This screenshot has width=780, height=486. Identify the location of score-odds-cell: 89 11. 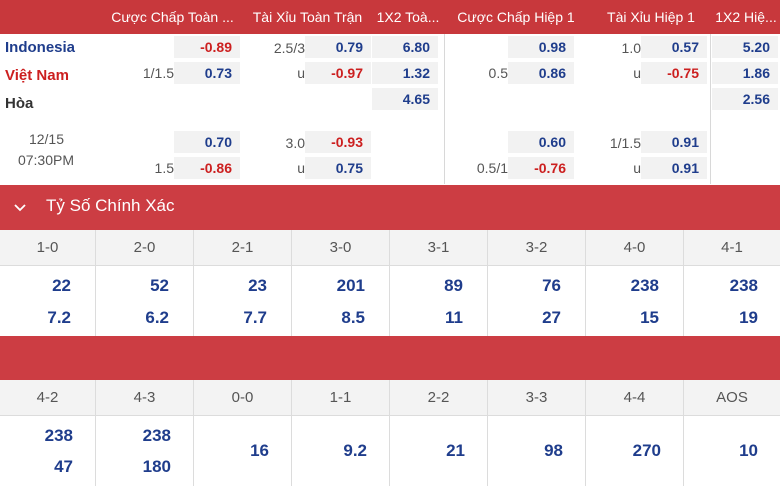
(439, 301).